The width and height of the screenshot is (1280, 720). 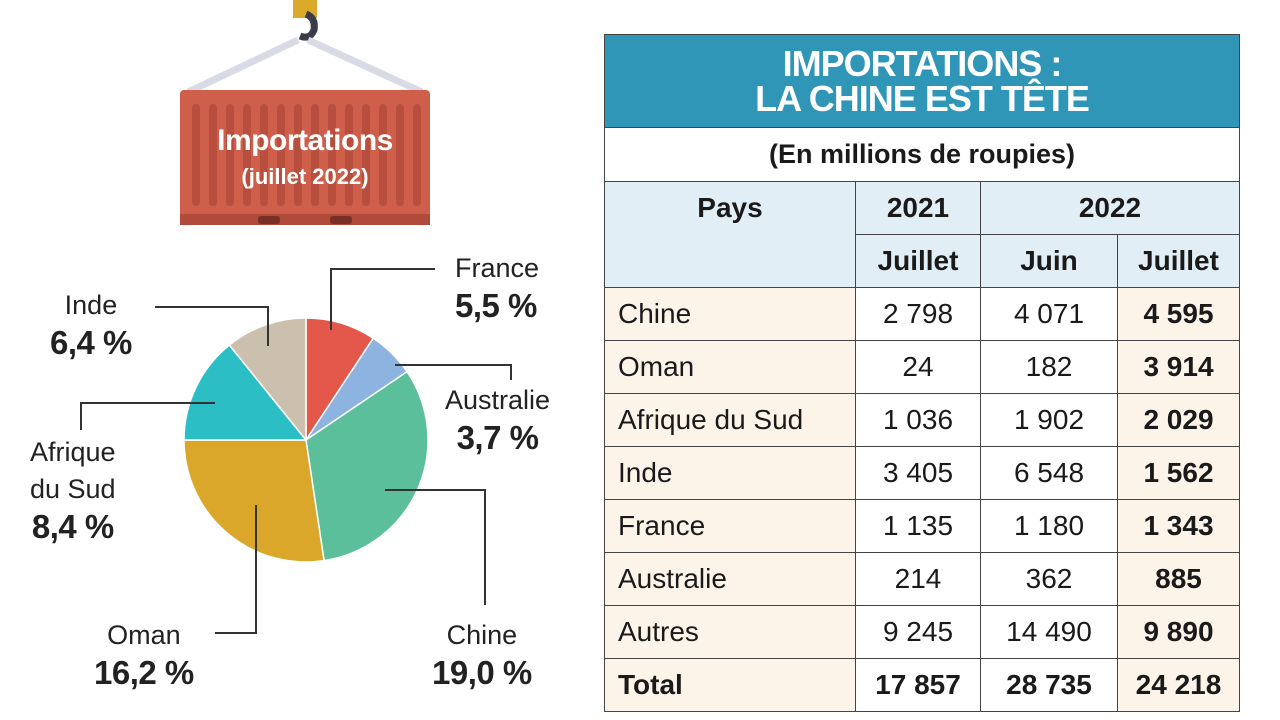 I want to click on leader-line-oman-h, so click(x=236, y=633).